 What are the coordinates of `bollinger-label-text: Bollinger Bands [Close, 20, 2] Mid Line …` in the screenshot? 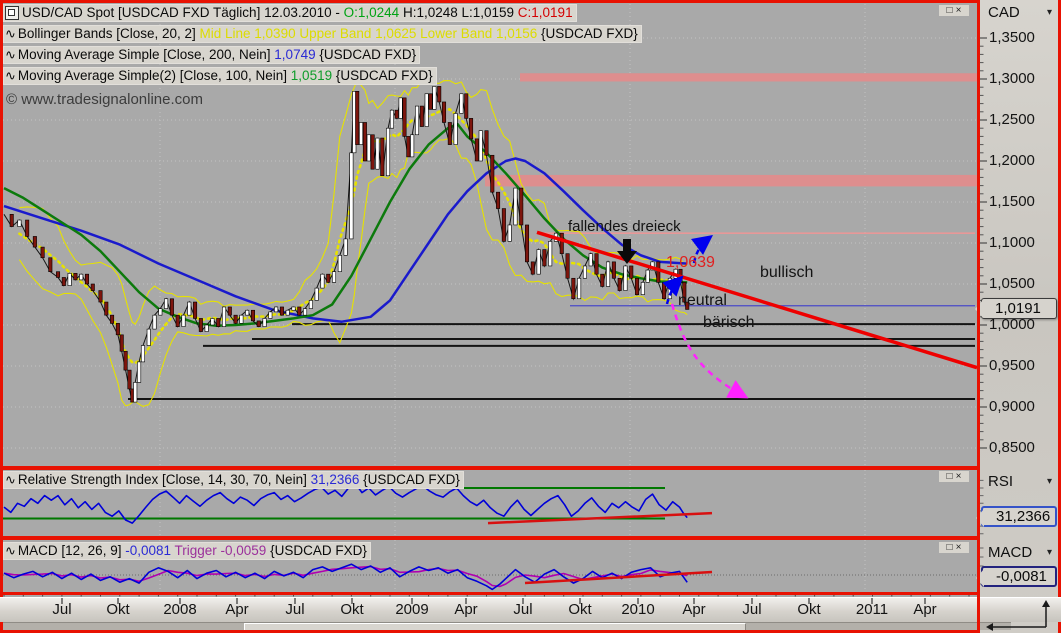 It's located at (328, 33).